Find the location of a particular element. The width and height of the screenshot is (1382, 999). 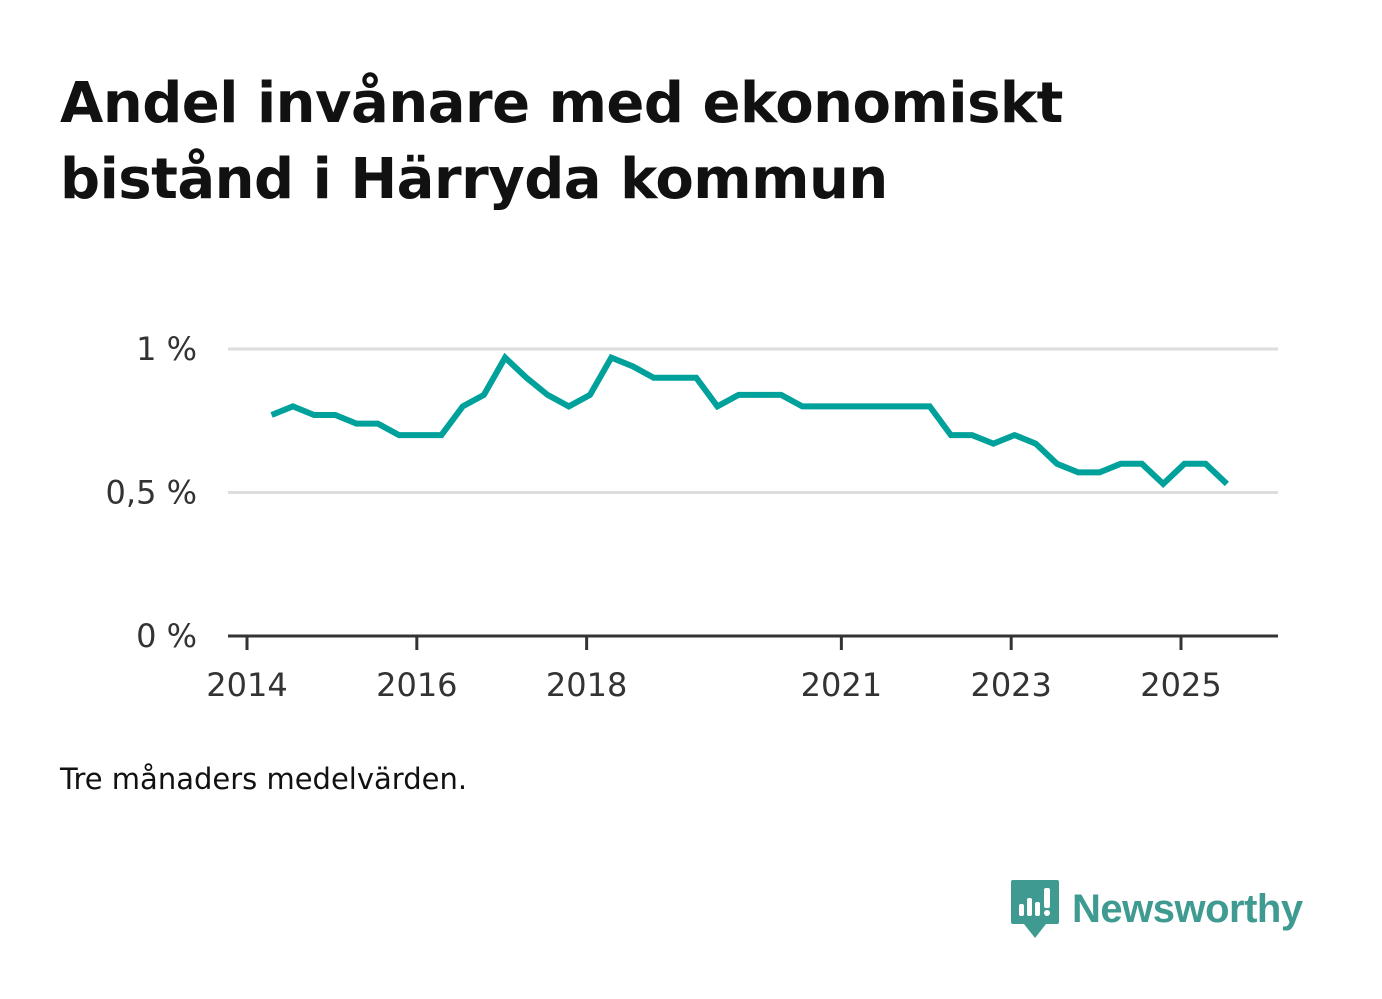

x-tick-label: 2014 is located at coordinates (246, 685).